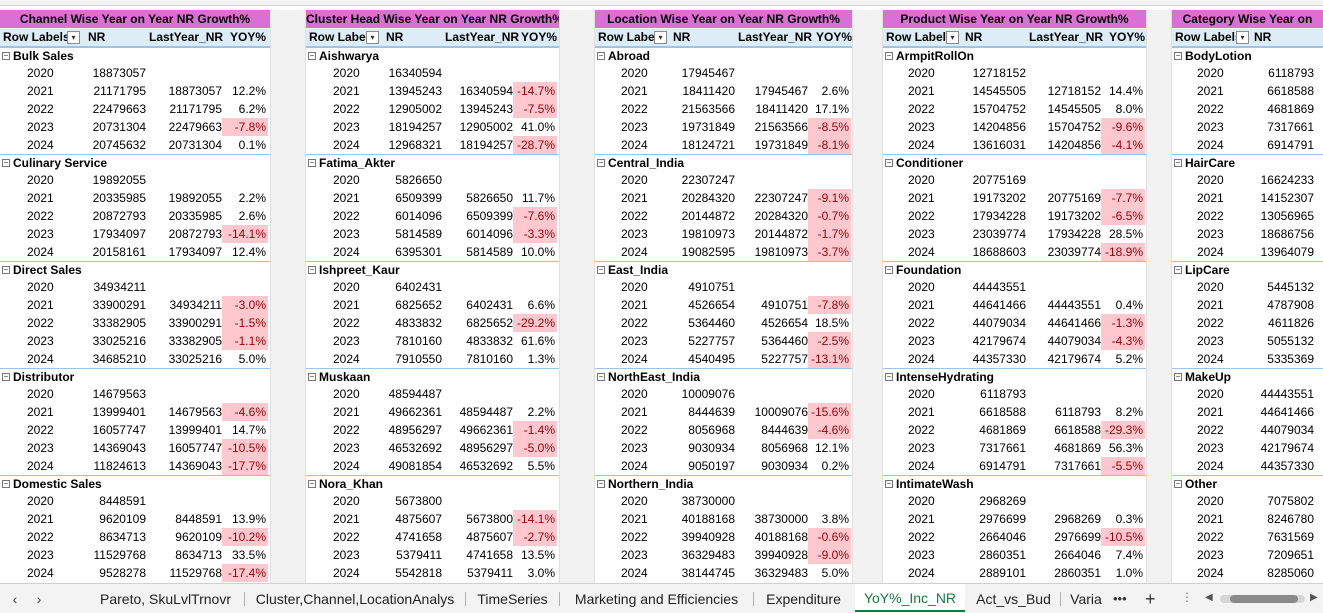  Describe the element at coordinates (999, 127) in the screenshot. I see `nr-cell: 14204856` at that location.